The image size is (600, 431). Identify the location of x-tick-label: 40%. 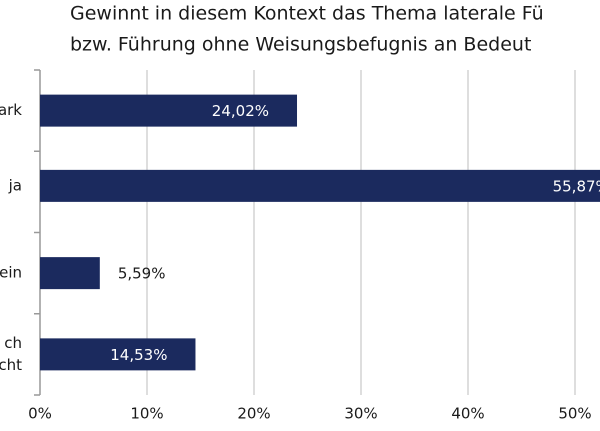
(467, 414).